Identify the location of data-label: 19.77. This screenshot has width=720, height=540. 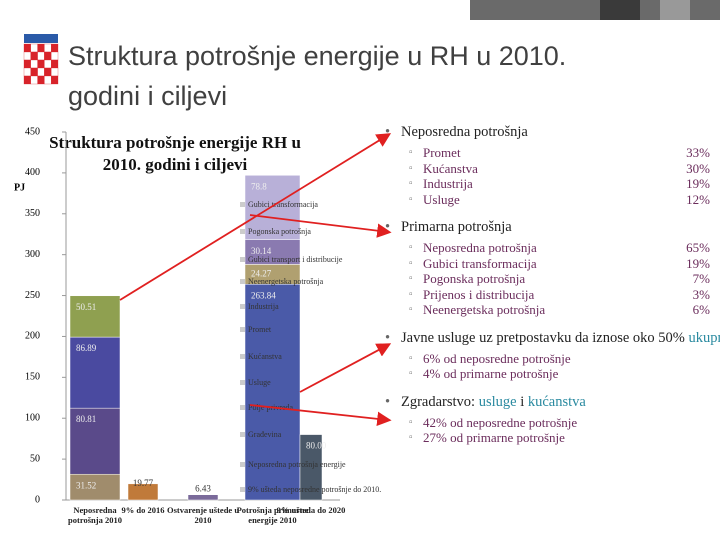
(143, 483).